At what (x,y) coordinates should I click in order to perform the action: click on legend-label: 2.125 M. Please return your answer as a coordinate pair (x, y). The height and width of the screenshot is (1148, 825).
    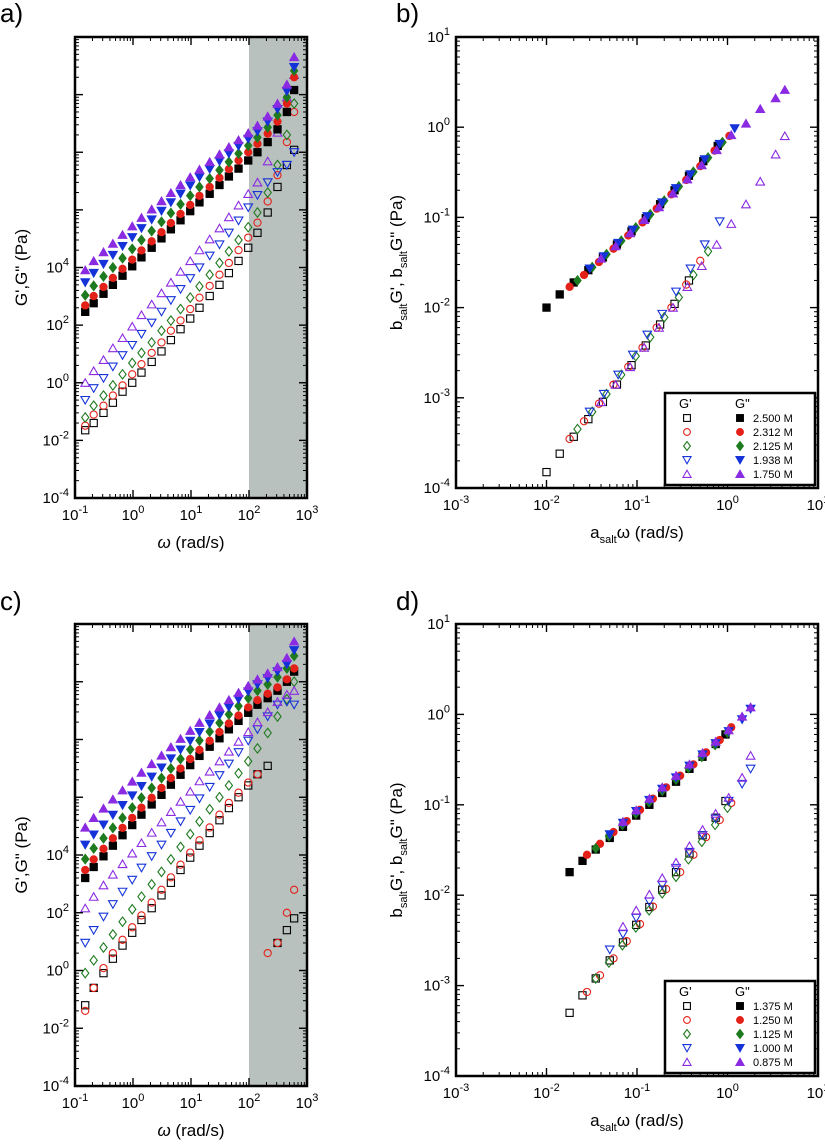
    Looking at the image, I should click on (773, 447).